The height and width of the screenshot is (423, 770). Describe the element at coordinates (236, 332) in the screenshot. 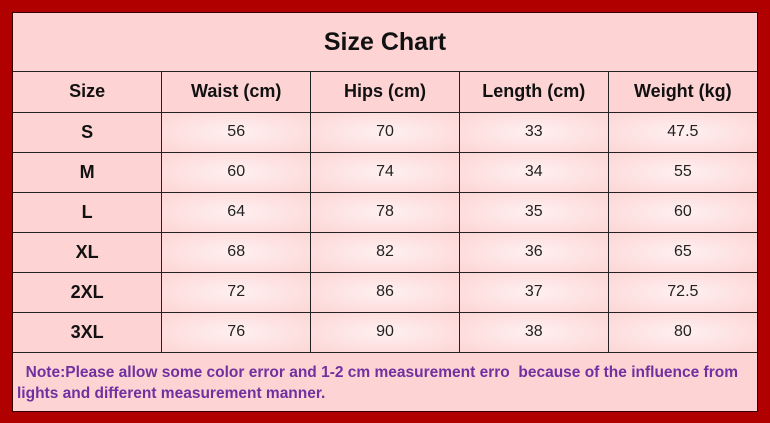

I see `value-cell: 76` at that location.